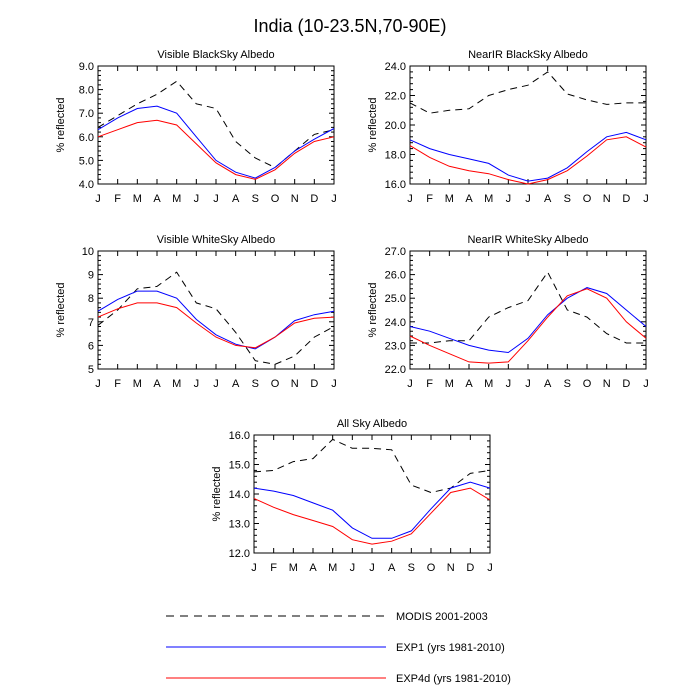  What do you see at coordinates (239, 466) in the screenshot?
I see `y-tick-label: 15.0` at bounding box center [239, 466].